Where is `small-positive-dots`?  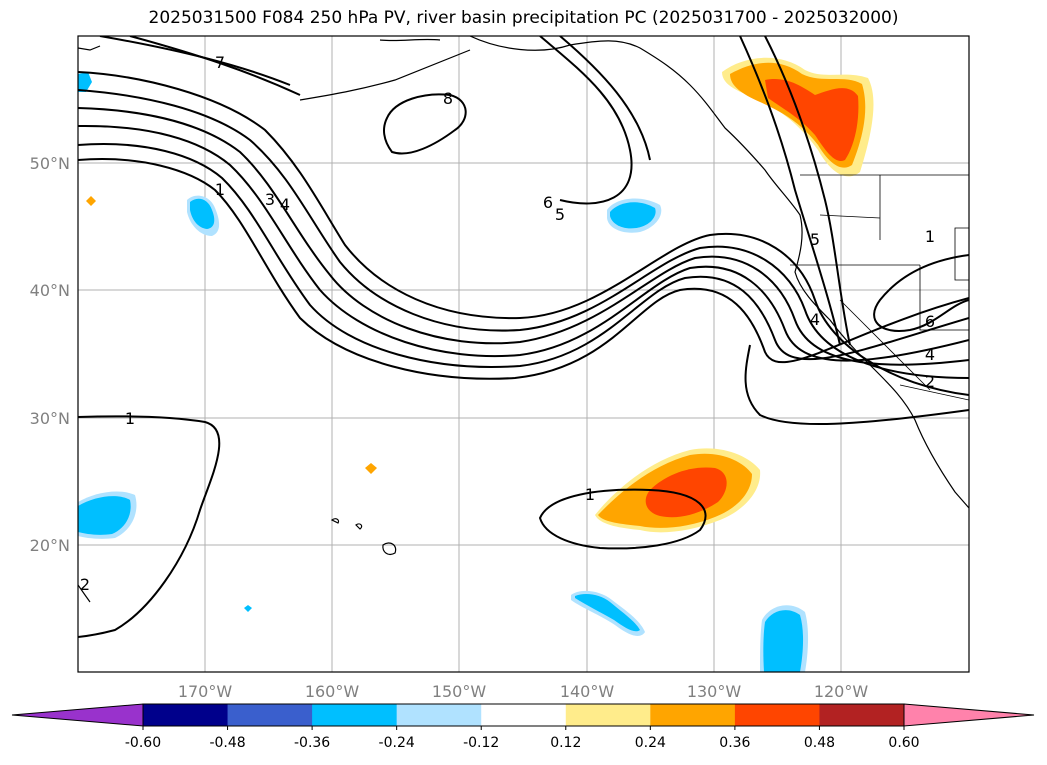
small-positive-dots is located at coordinates (231, 335).